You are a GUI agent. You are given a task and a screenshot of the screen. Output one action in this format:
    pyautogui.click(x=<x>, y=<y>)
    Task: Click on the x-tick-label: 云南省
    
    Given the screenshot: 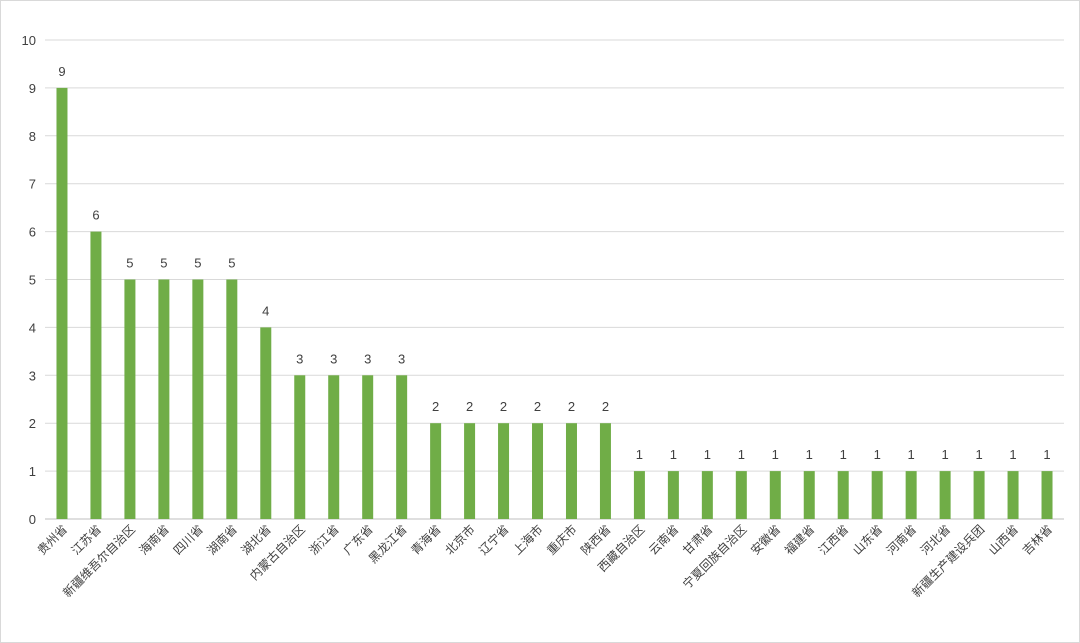 What is the action you would take?
    pyautogui.click(x=663, y=540)
    